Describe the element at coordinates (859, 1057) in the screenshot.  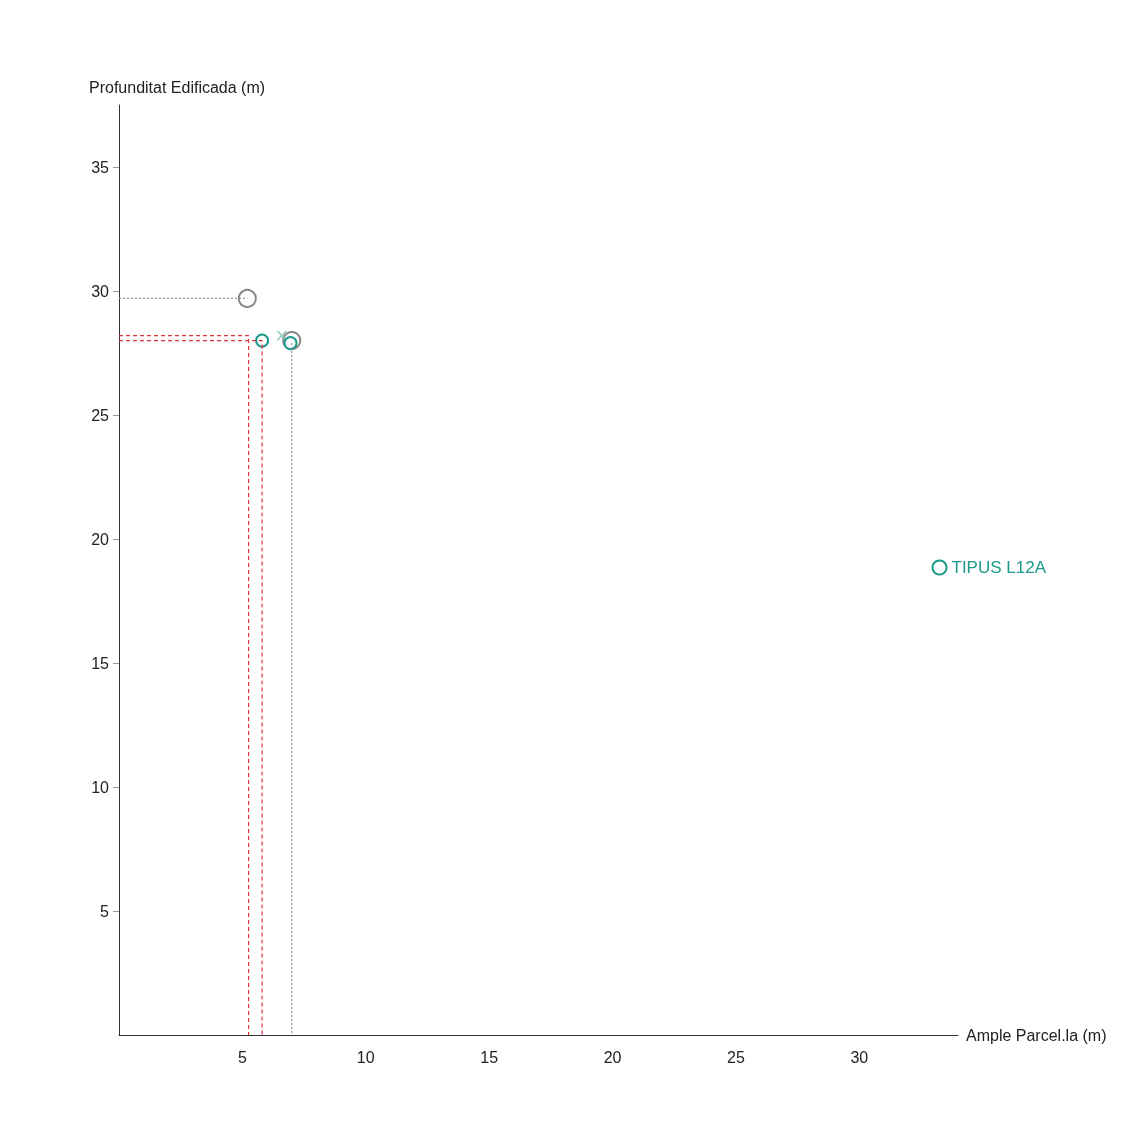
I see `x-tick-label: 30` at that location.